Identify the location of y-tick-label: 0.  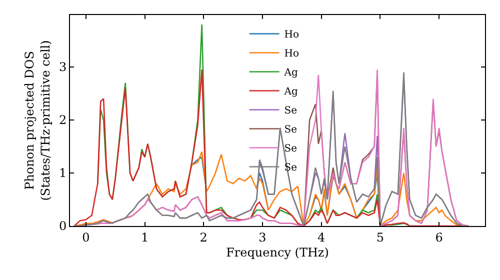
(62, 226).